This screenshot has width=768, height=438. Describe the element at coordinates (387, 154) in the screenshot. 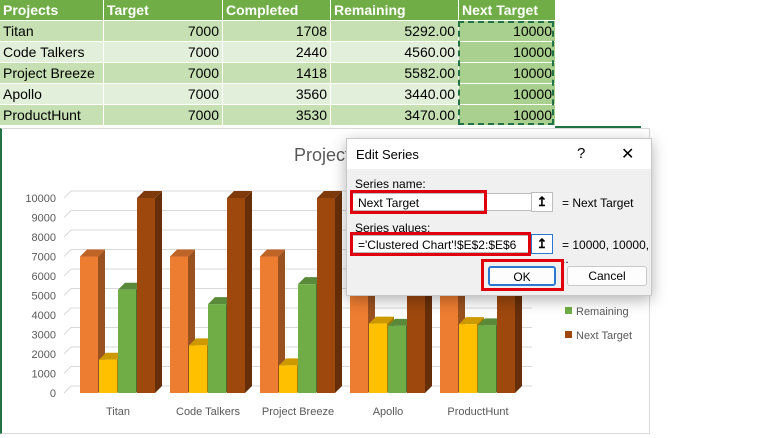

I see `dialog-title: Edit Series` at that location.